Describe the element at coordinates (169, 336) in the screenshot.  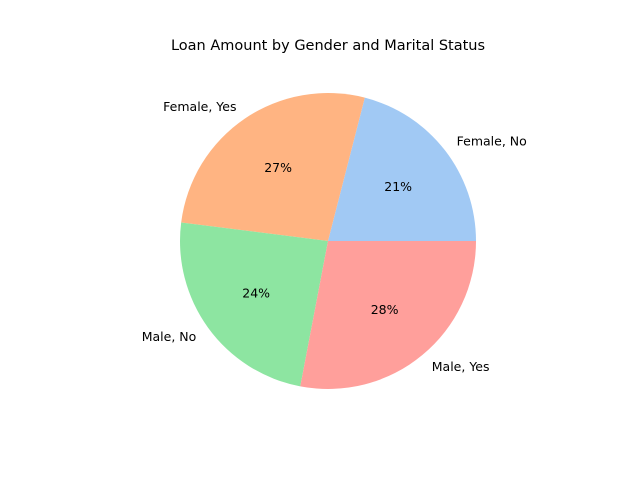
I see `slice-label-male-no: Male, No` at that location.